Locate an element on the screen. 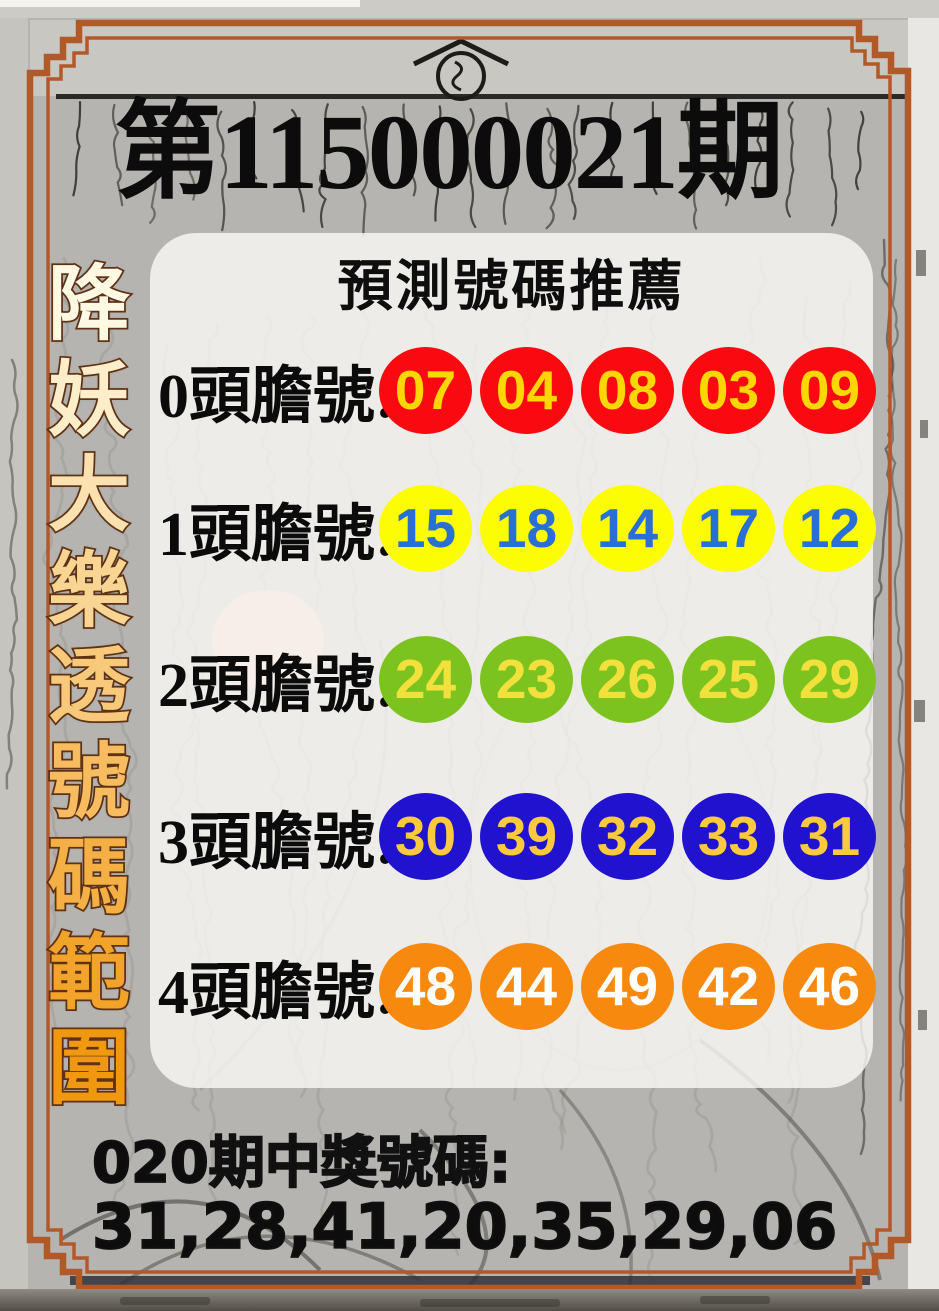  sidebar-char: 樂 is located at coordinates (89, 591).